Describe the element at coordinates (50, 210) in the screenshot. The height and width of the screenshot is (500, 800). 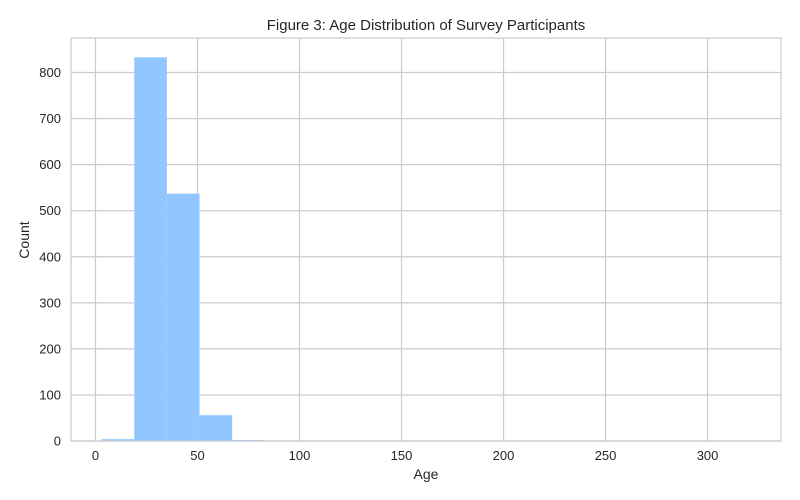
I see `y-tick-label-500: 500` at that location.